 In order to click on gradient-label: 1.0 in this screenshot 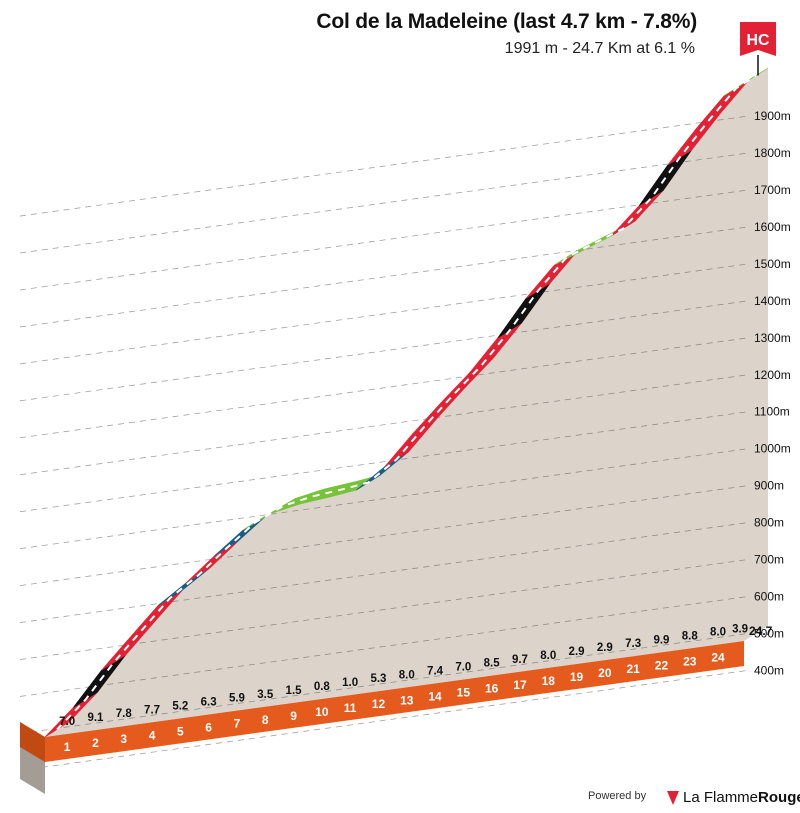, I will do `click(350, 683)`.